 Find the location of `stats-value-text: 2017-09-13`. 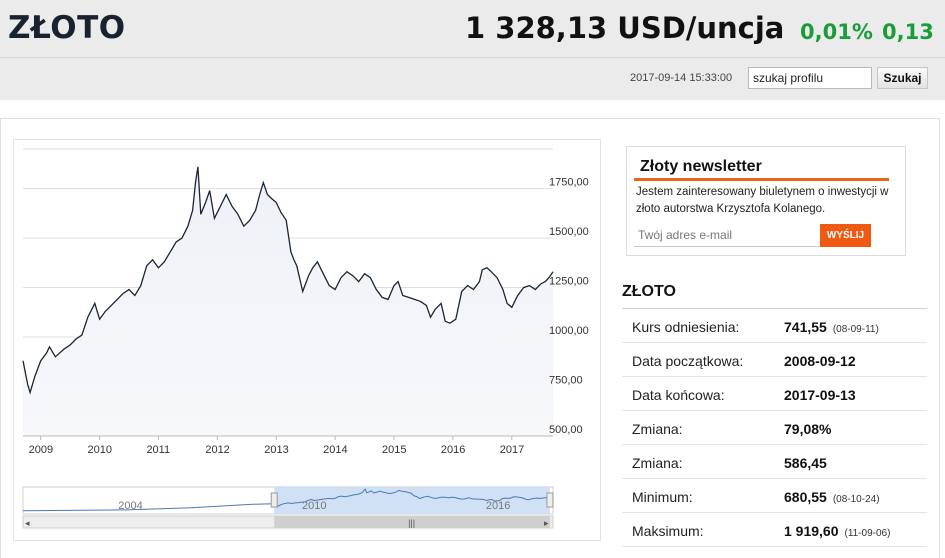

stats-value-text: 2017-09-13 is located at coordinates (820, 395).